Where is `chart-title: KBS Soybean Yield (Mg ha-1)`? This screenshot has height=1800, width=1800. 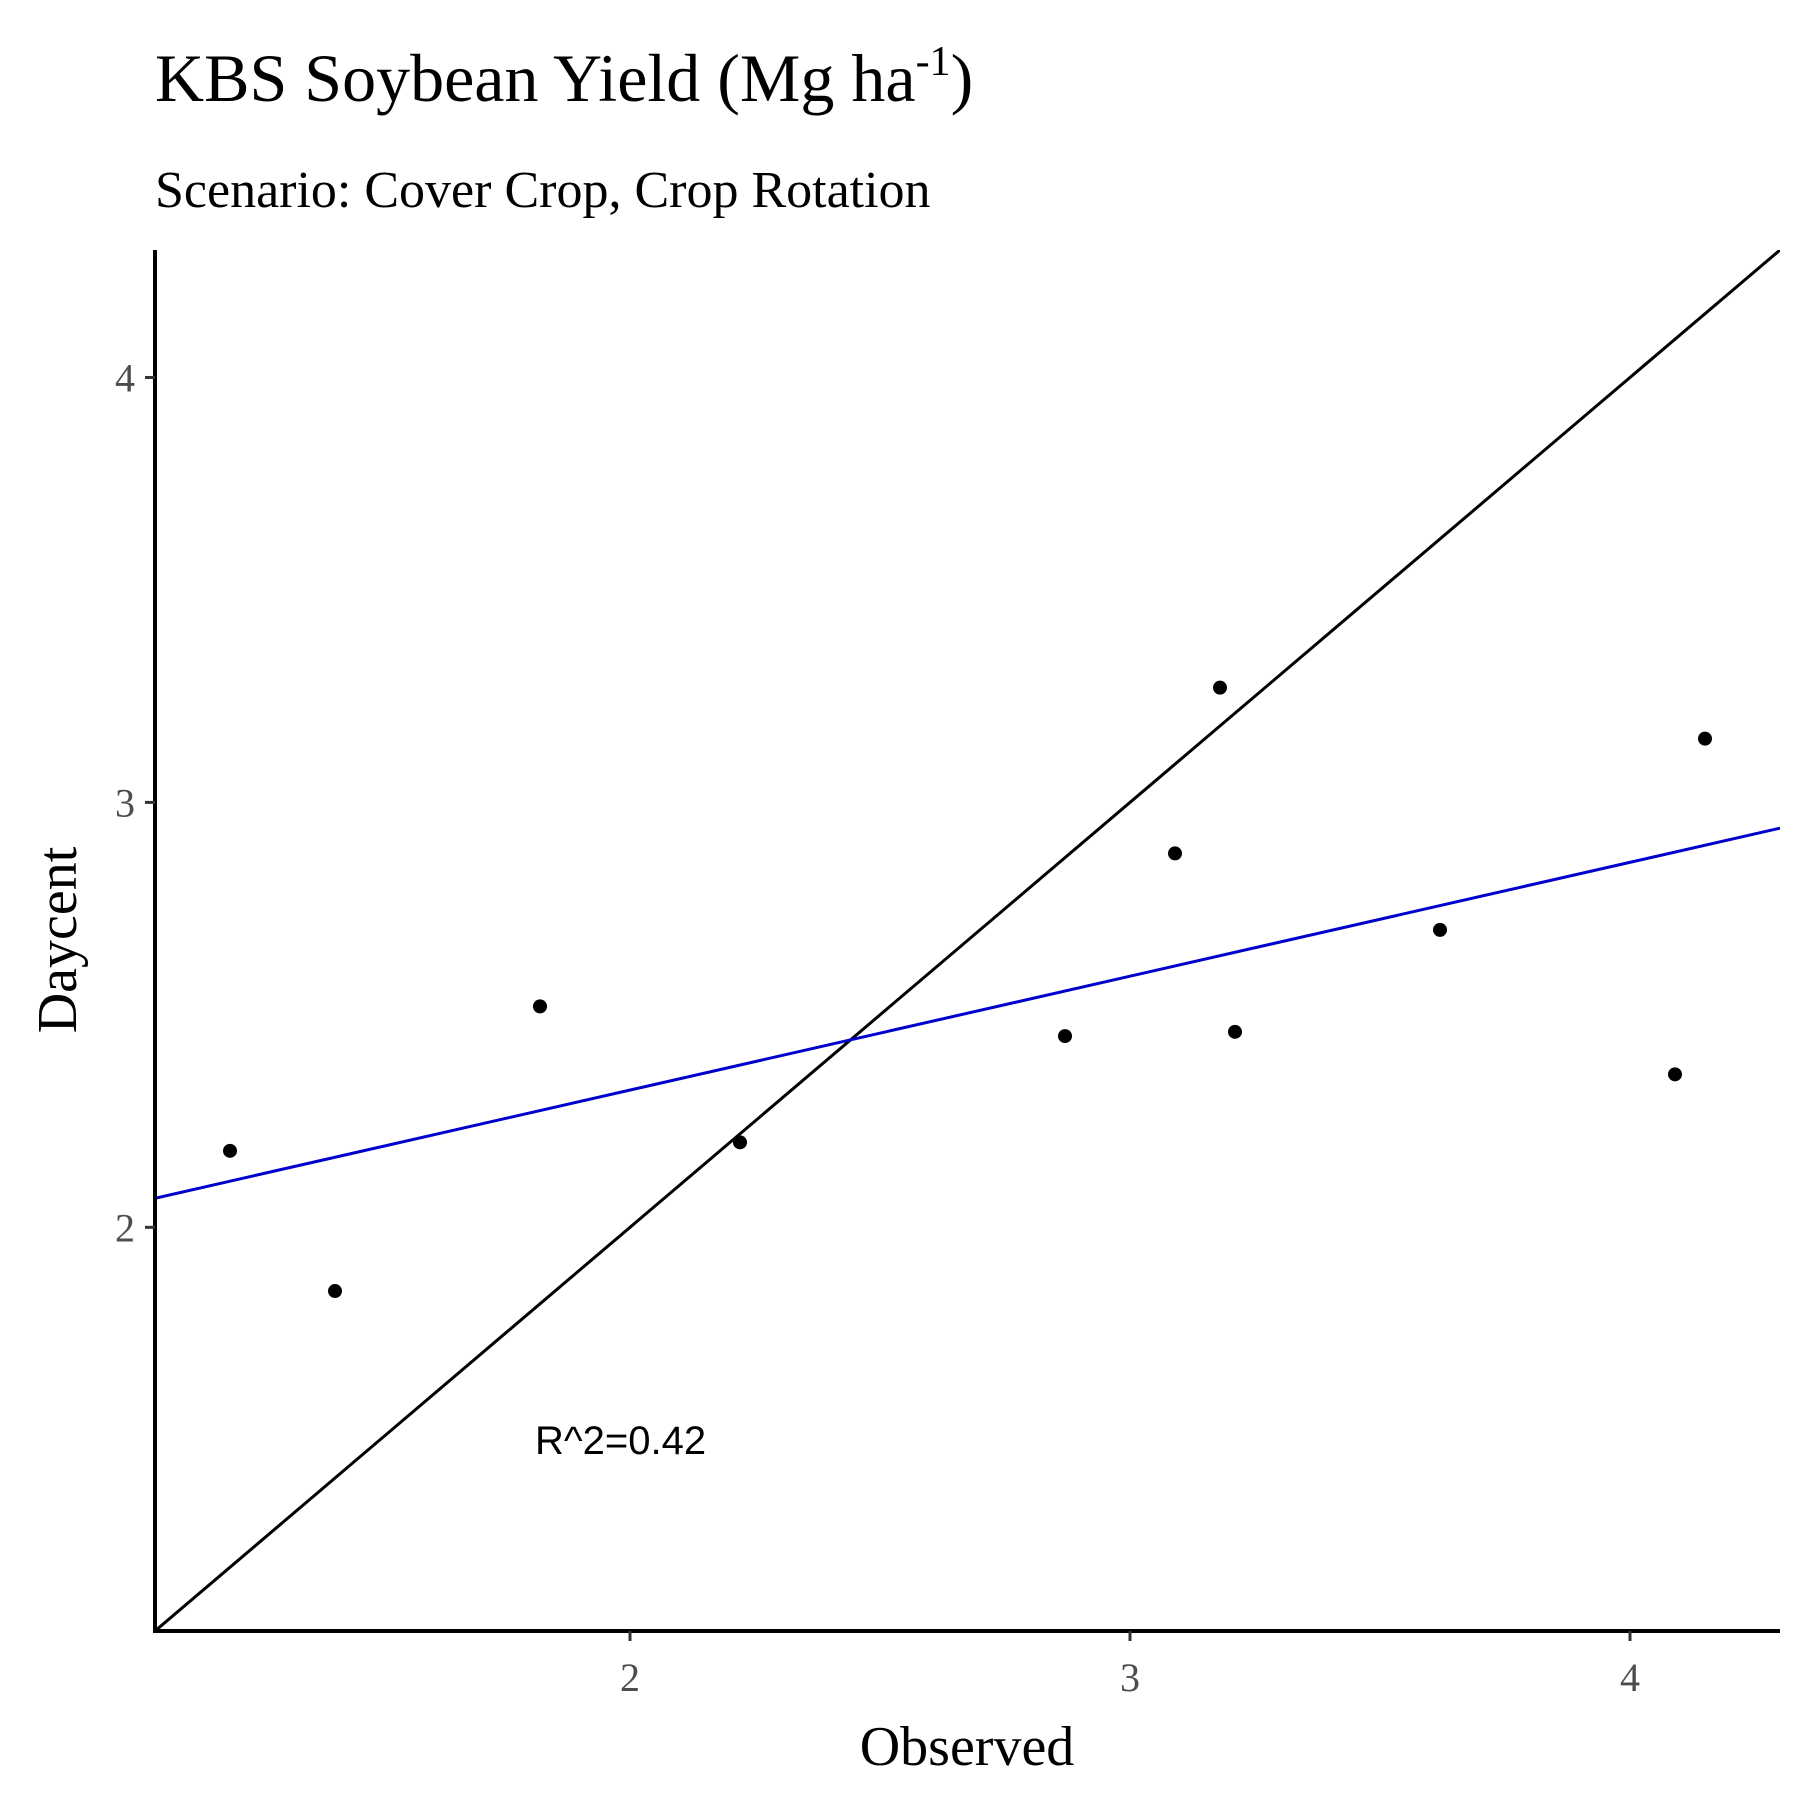
chart-title: KBS Soybean Yield (Mg ha-1) is located at coordinates (564, 77).